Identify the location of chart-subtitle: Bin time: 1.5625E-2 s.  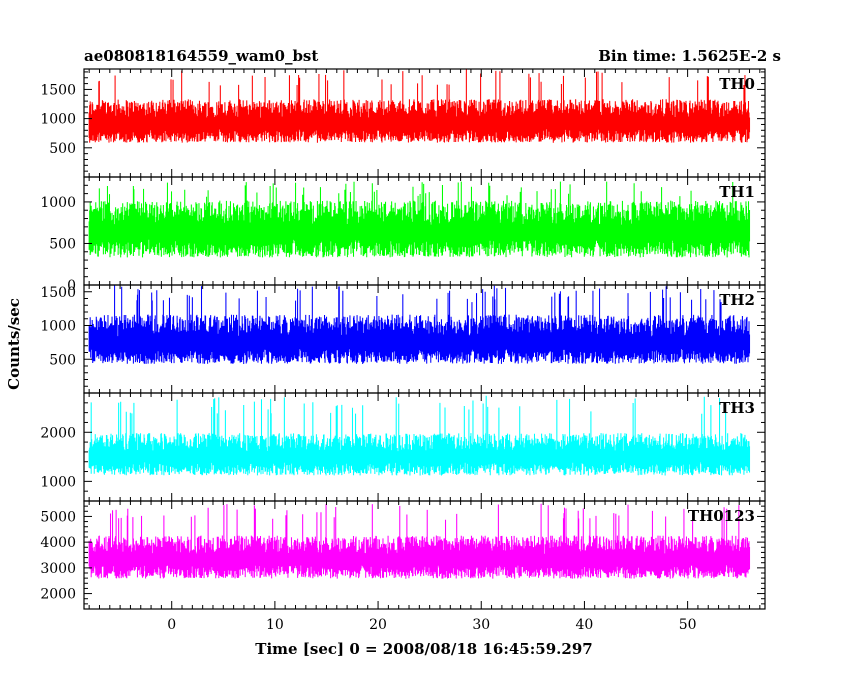
(689, 56).